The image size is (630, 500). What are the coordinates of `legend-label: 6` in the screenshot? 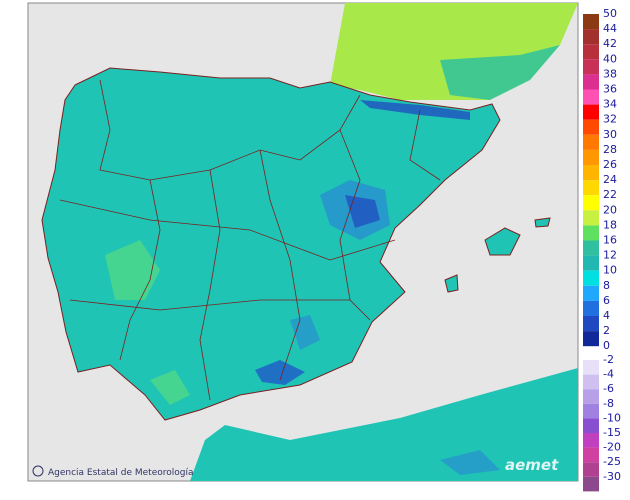 It's located at (606, 300).